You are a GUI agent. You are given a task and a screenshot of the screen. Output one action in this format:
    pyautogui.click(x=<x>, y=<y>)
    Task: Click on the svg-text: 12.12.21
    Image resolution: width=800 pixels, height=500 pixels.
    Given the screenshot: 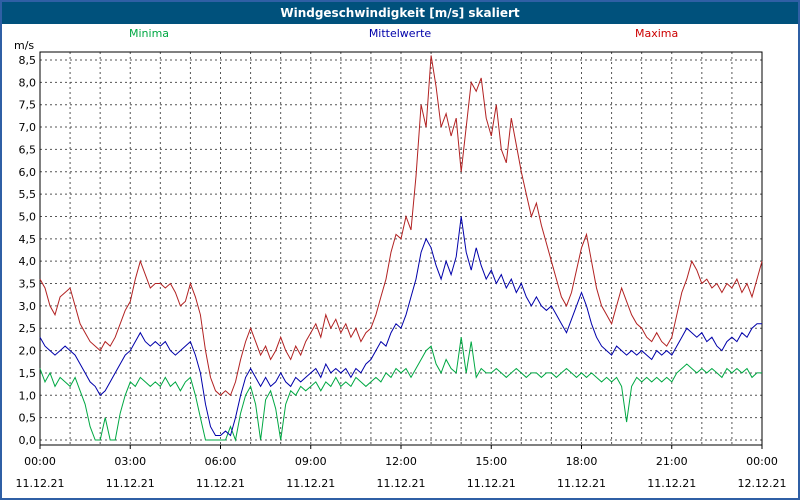 What is the action you would take?
    pyautogui.click(x=762, y=483)
    